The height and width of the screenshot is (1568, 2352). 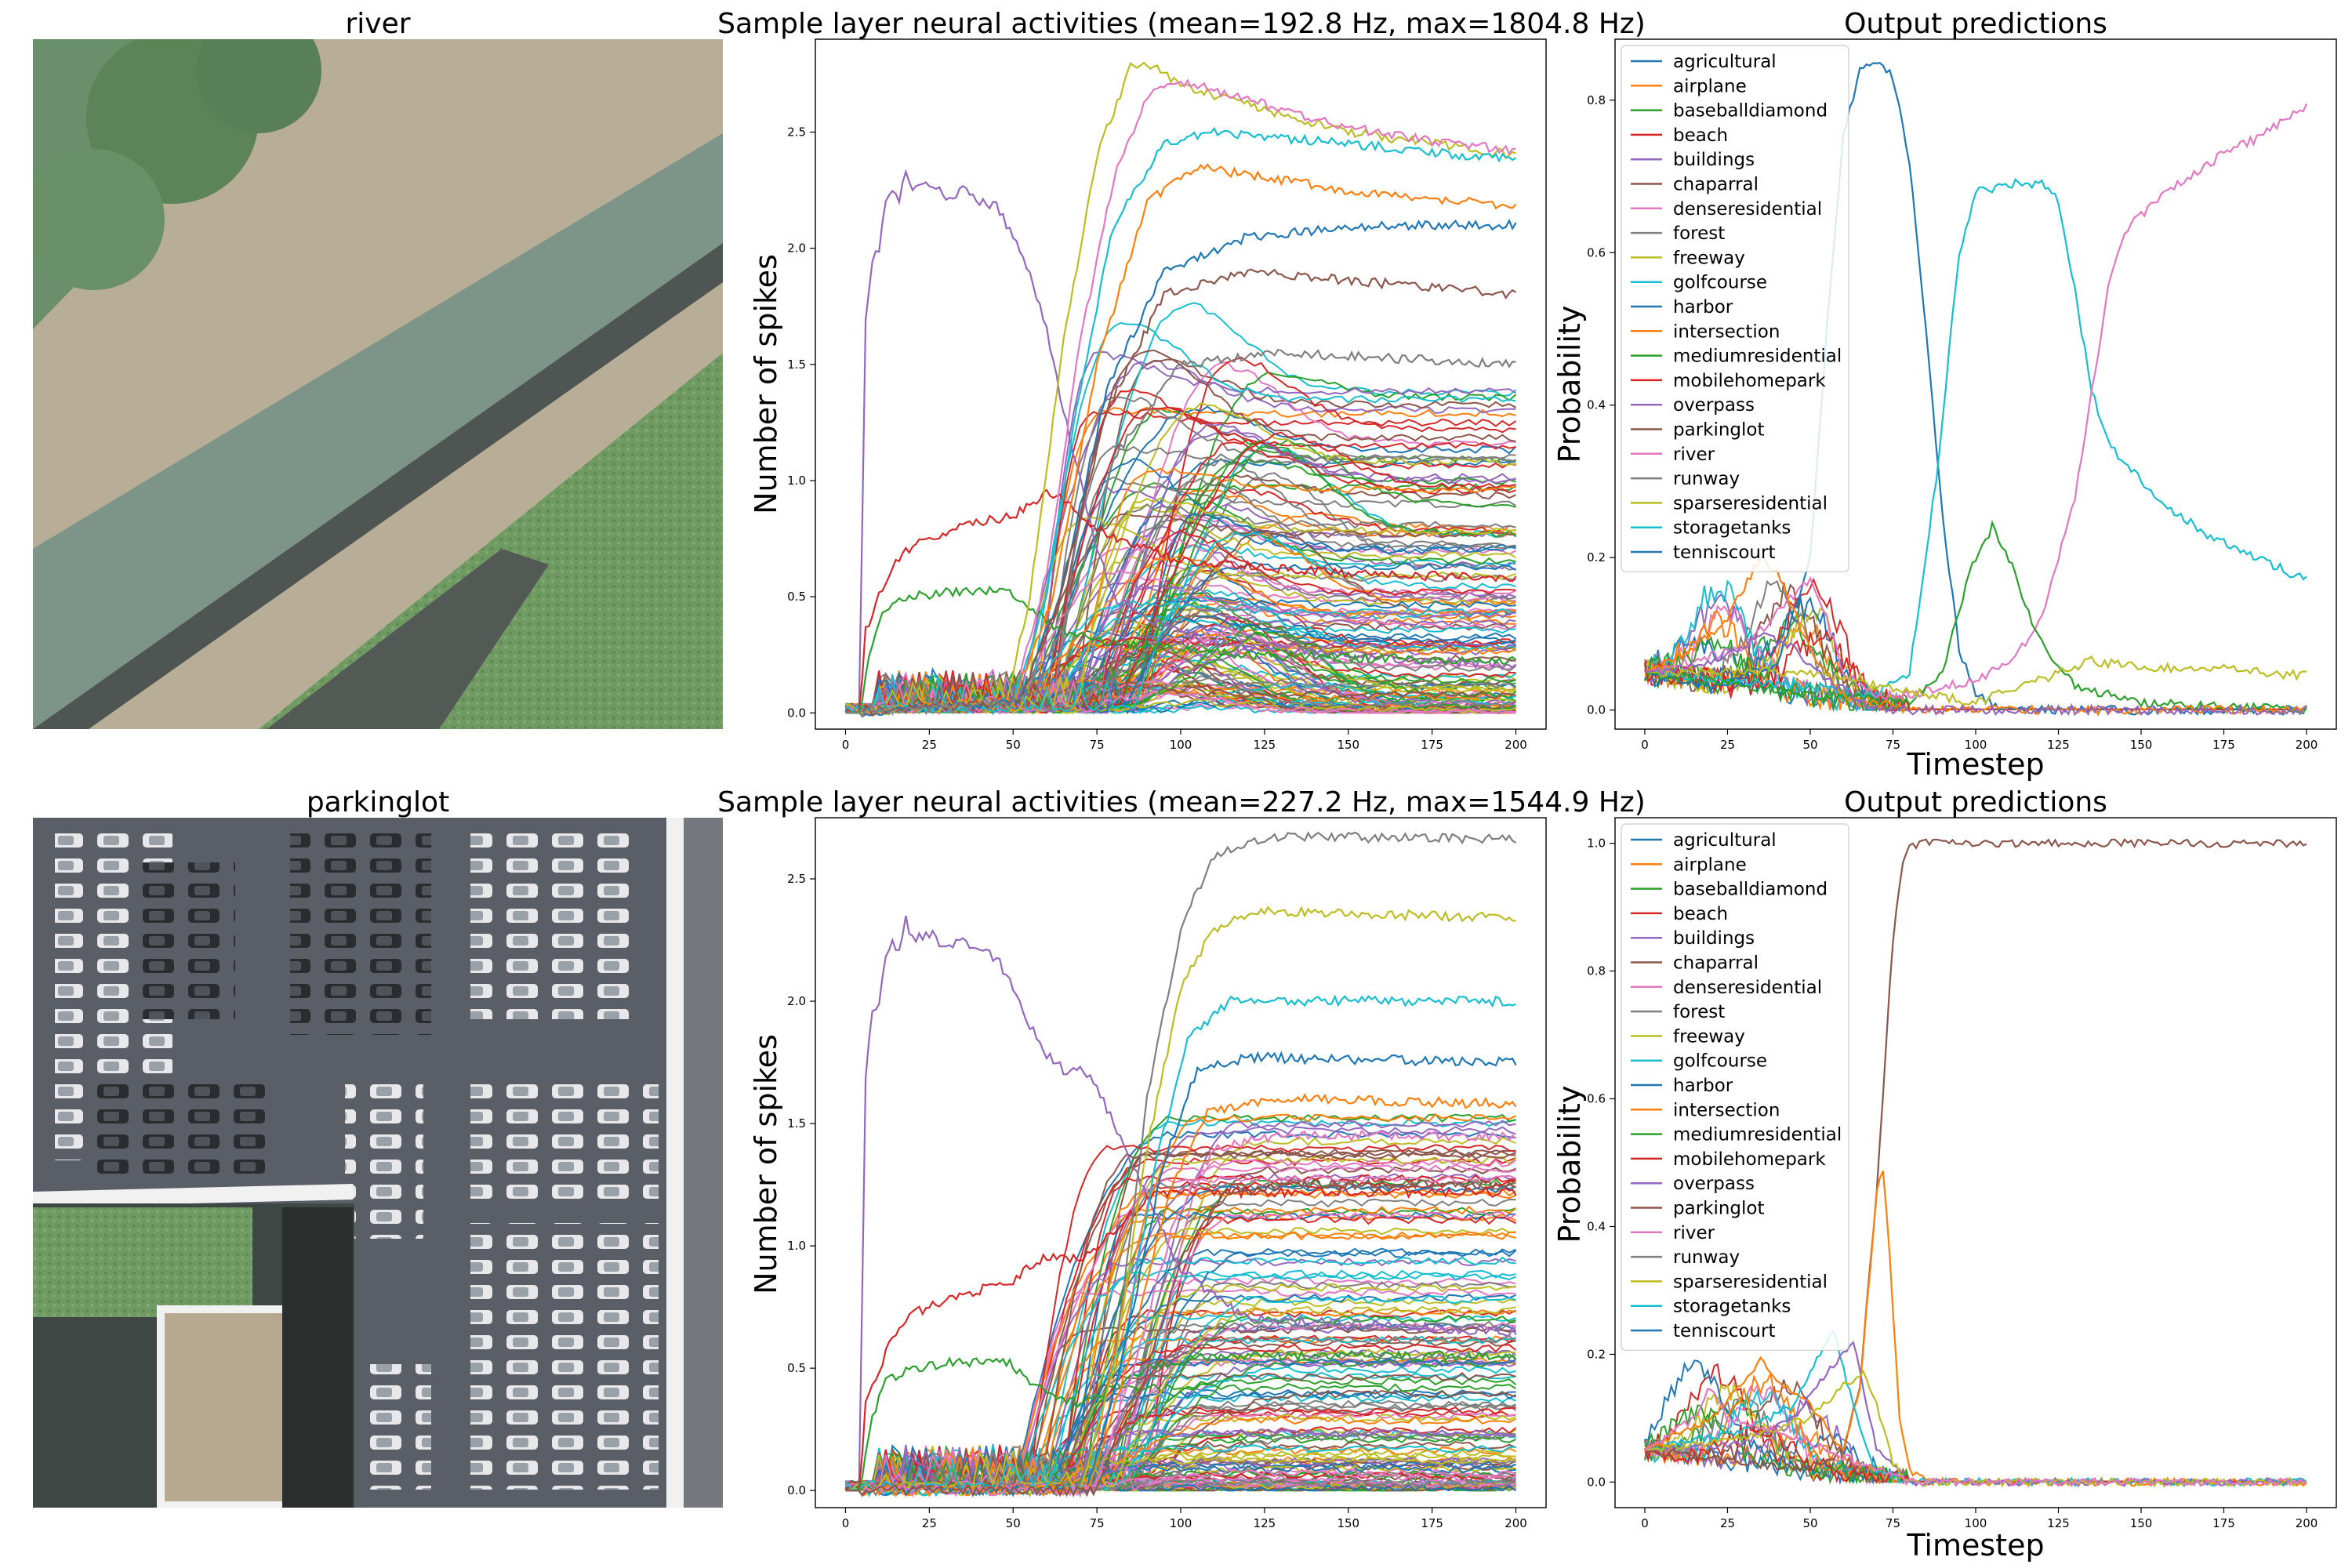 I want to click on series-river, so click(x=1976, y=402).